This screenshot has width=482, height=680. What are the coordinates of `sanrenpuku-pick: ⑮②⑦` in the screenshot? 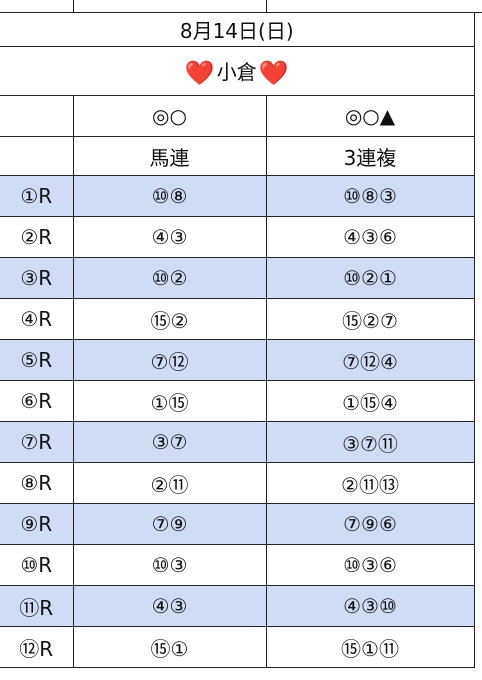 It's located at (370, 319).